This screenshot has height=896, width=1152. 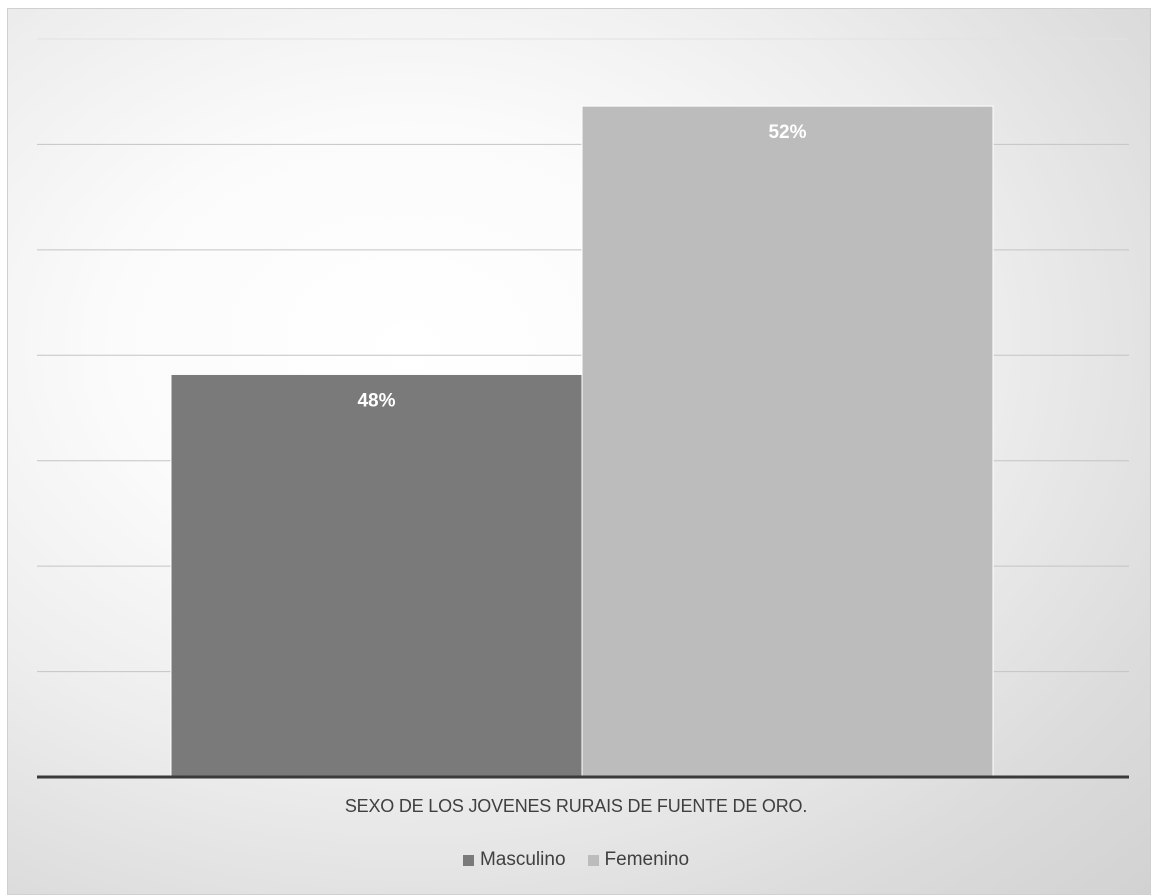 I want to click on legend-item-masculino: Masculino, so click(x=514, y=860).